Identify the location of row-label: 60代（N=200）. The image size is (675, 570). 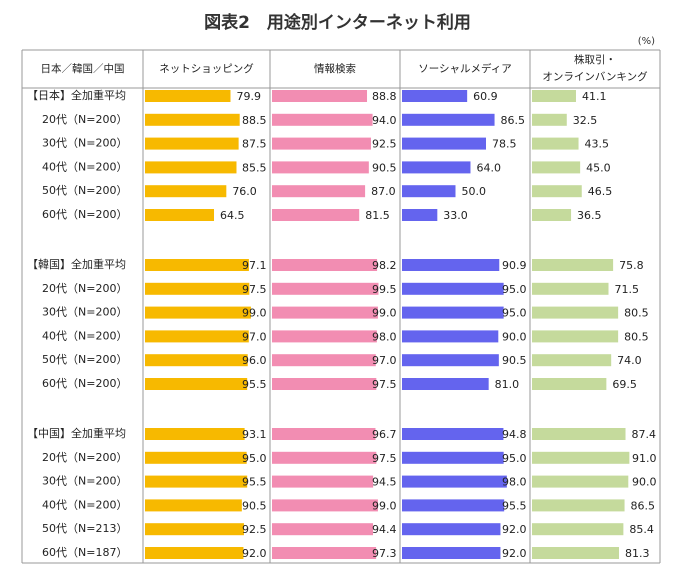
(84, 383).